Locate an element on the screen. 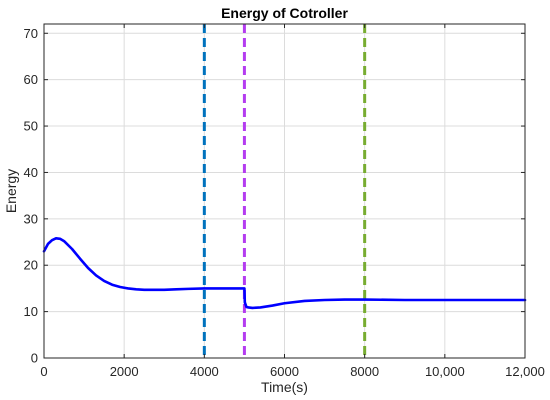  y-tick-label: 50 is located at coordinates (31, 126).